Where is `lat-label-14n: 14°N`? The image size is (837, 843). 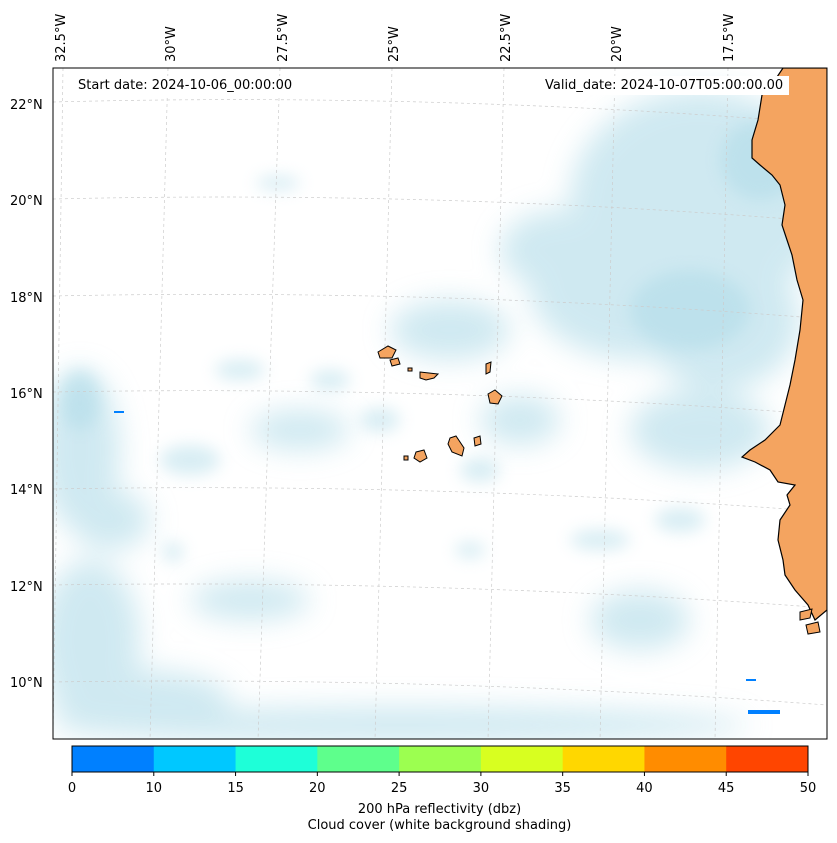 lat-label-14n: 14°N is located at coordinates (26, 490).